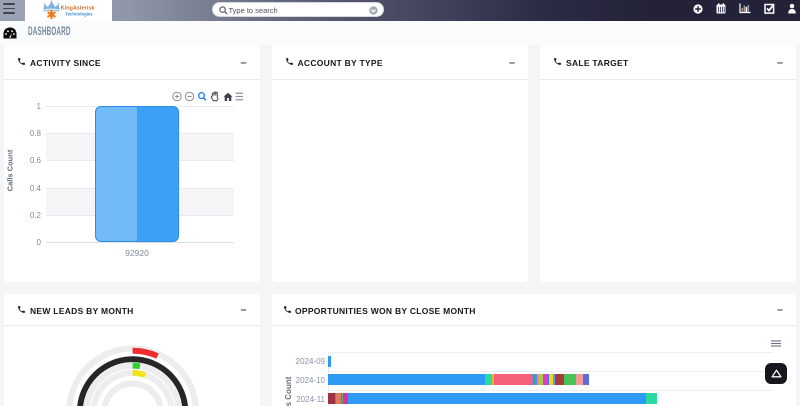 Image resolution: width=800 pixels, height=406 pixels. Describe the element at coordinates (79, 13) in the screenshot. I see `svg-text: Technologies` at that location.